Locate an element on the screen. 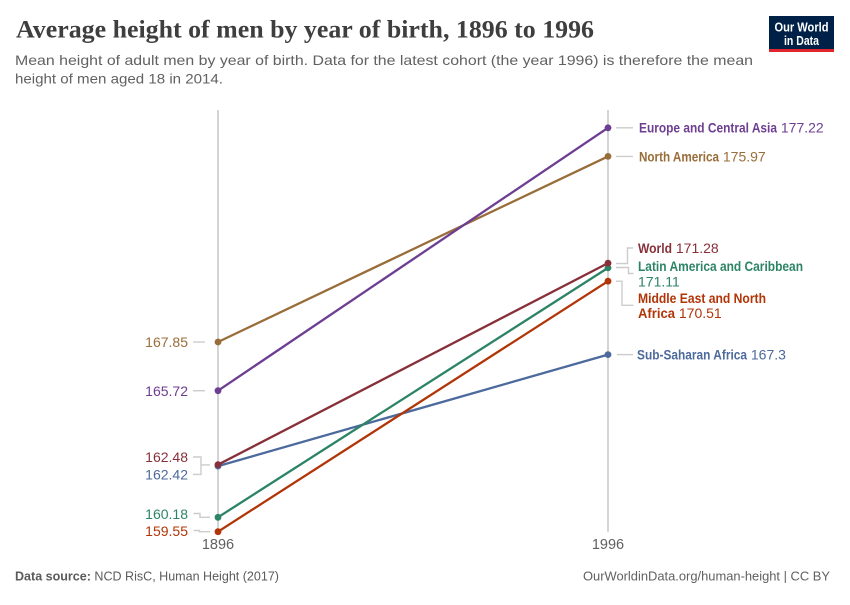  svg-text: 160.18 is located at coordinates (166, 514).